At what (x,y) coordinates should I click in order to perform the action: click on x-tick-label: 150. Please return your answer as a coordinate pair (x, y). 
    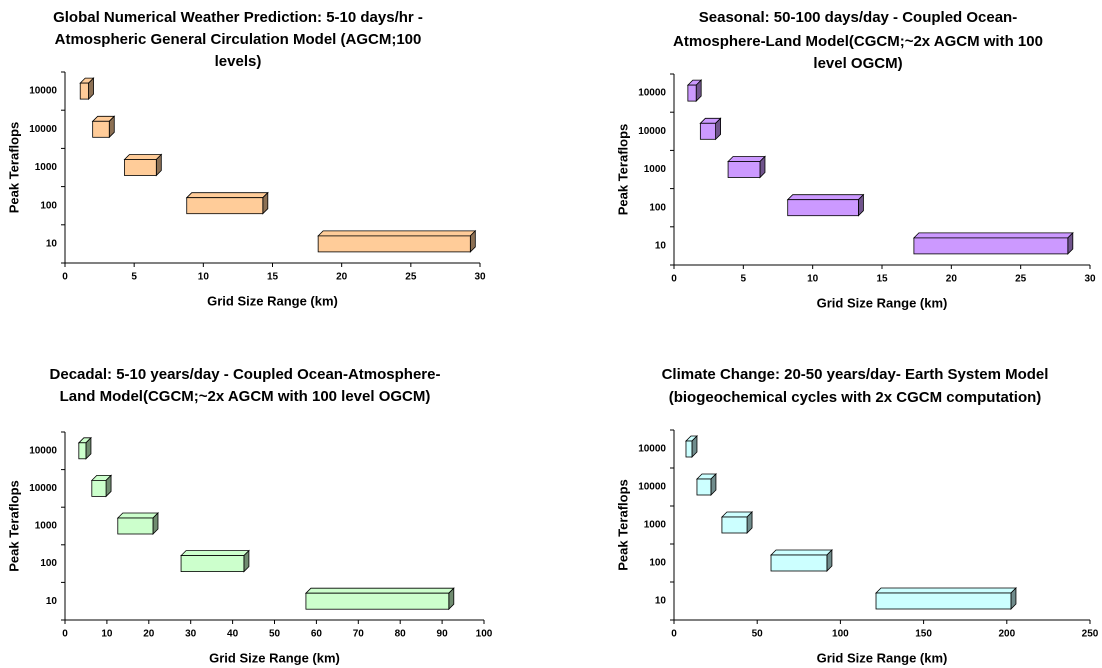
    Looking at the image, I should click on (923, 634).